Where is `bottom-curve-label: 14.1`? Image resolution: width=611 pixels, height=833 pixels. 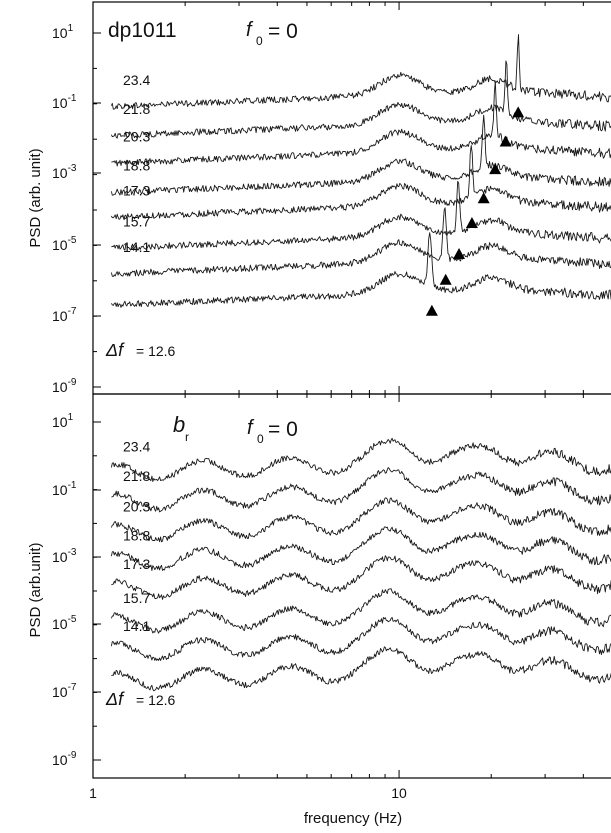
bottom-curve-label: 14.1 is located at coordinates (136, 626).